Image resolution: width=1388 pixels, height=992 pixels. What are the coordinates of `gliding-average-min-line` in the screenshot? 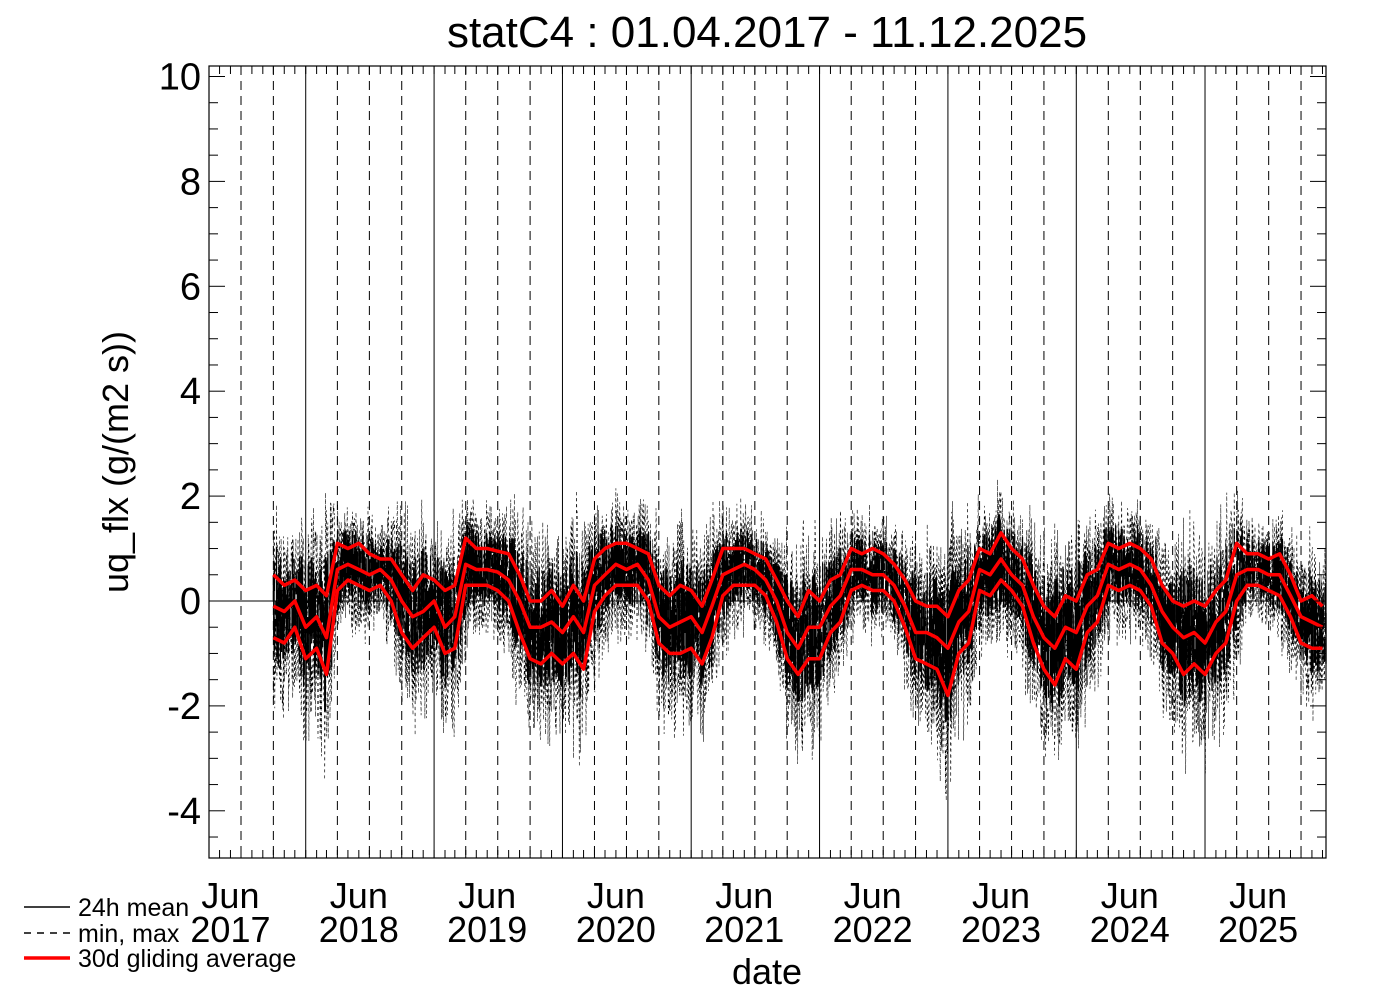 It's located at (797, 638).